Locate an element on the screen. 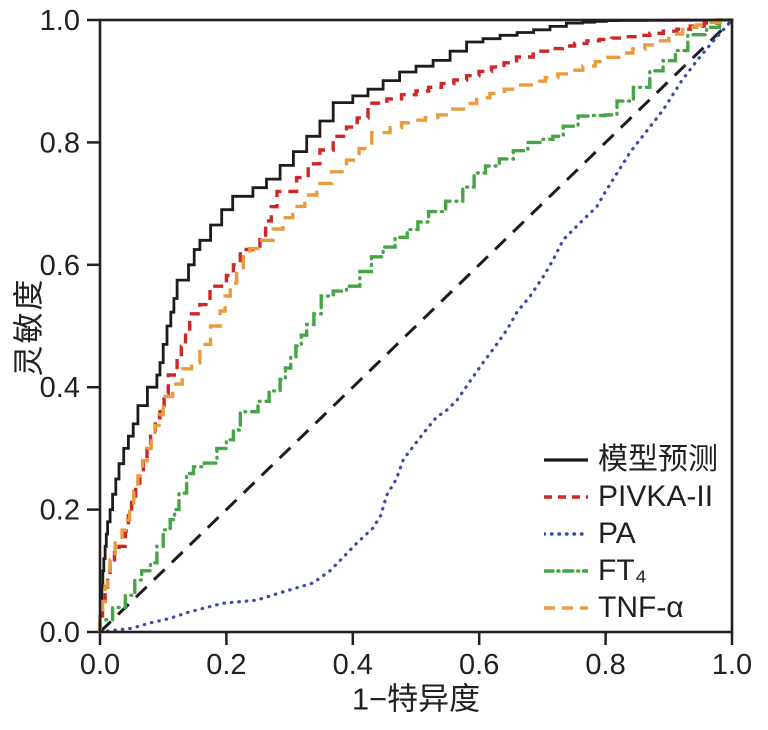  legend-label-ft4: FT₄ is located at coordinates (622, 570).